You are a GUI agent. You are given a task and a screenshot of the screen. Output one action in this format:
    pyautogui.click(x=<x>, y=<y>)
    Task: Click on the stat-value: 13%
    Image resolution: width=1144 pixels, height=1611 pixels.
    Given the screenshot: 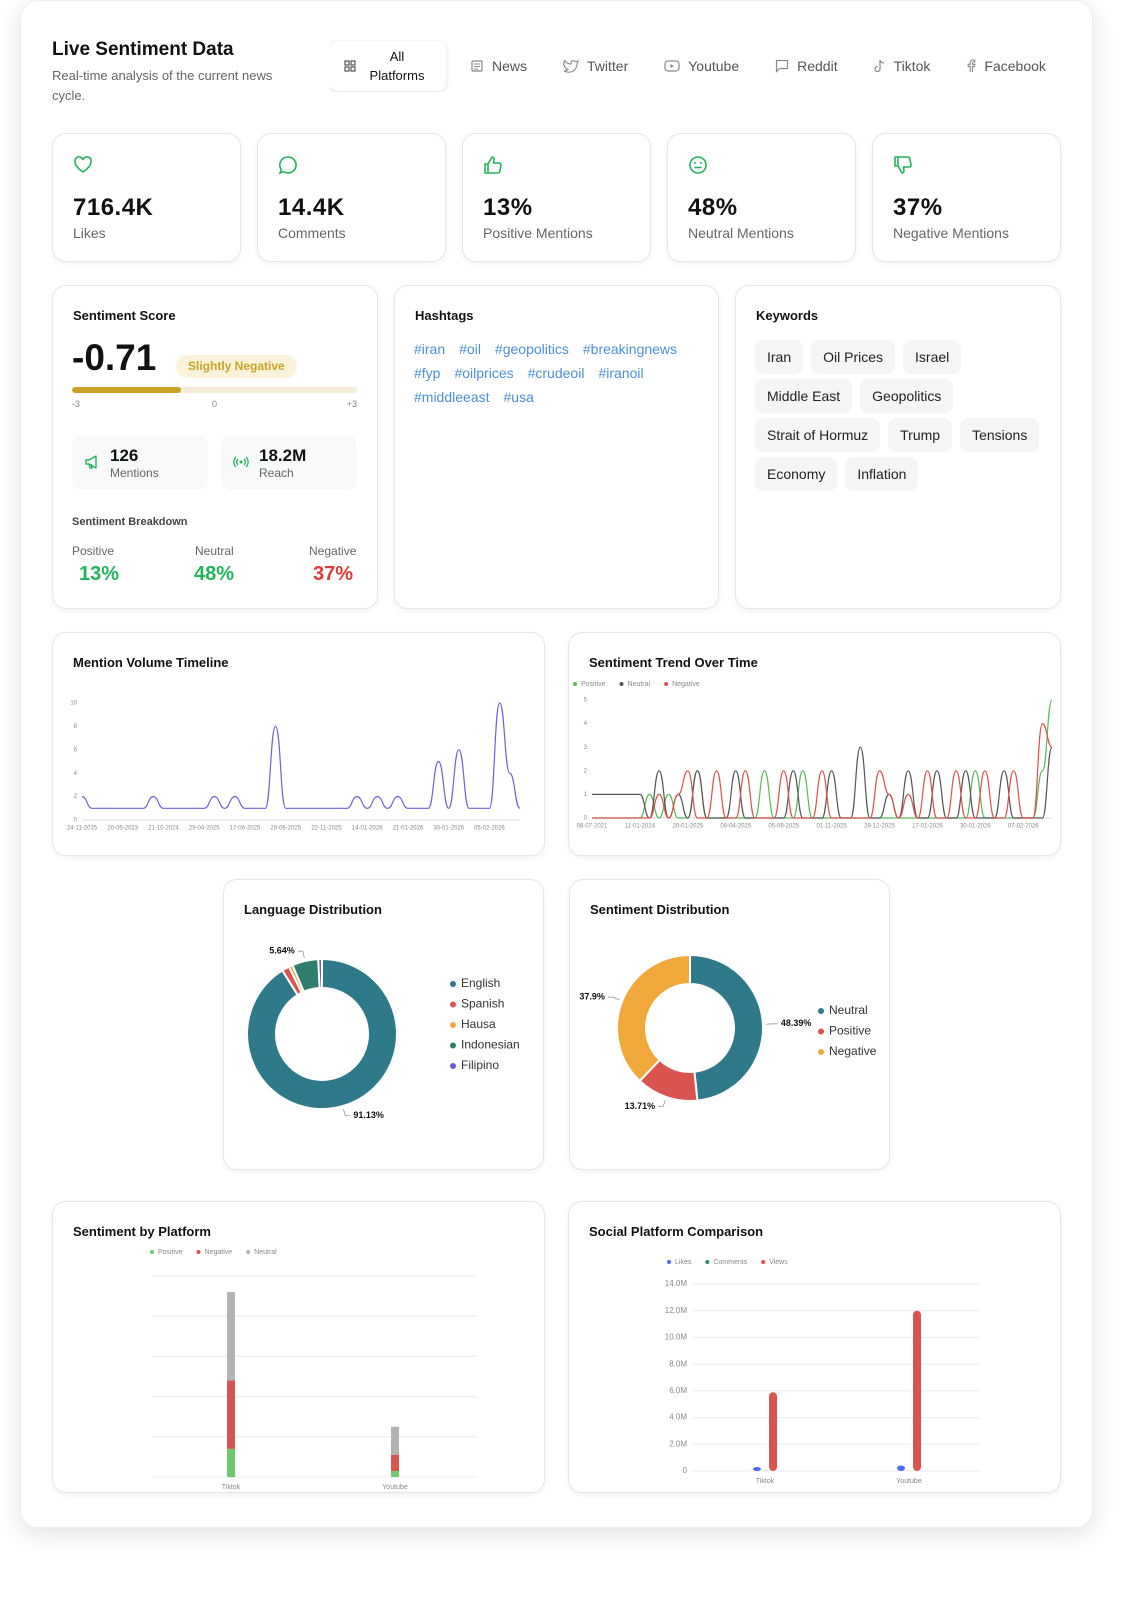 What is the action you would take?
    pyautogui.click(x=508, y=207)
    